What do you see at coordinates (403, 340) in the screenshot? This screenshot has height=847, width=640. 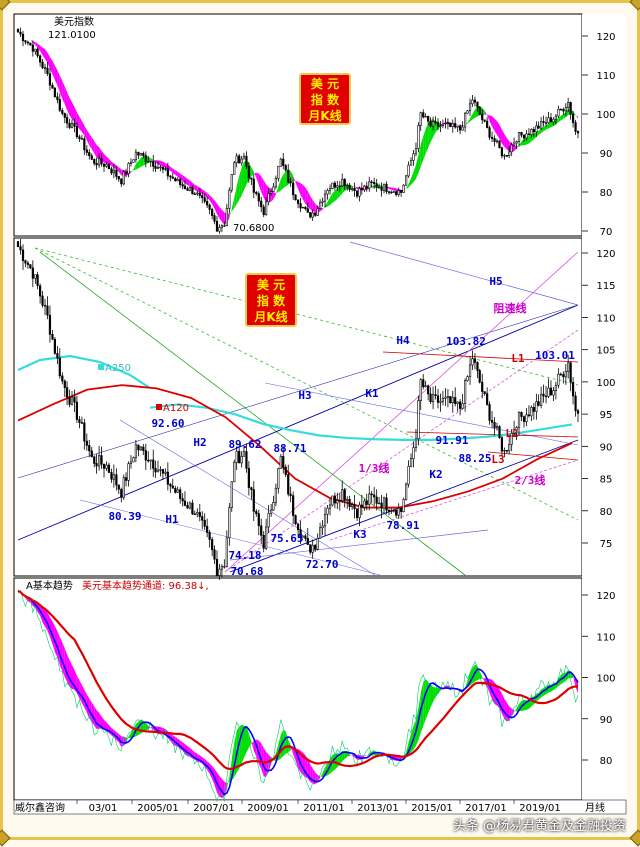 I see `line-label: H4` at bounding box center [403, 340].